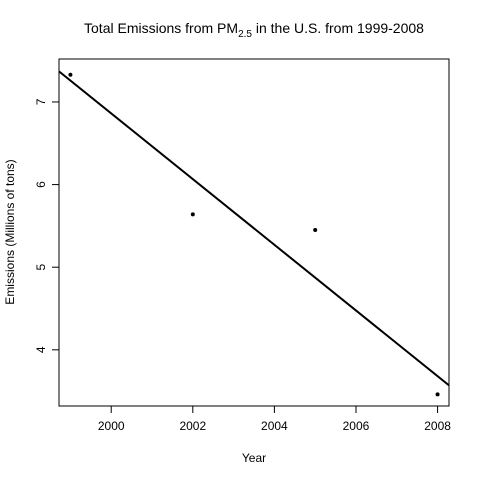  I want to click on x-axis: 2000 2002 2004 2006 2008, so click(274, 419).